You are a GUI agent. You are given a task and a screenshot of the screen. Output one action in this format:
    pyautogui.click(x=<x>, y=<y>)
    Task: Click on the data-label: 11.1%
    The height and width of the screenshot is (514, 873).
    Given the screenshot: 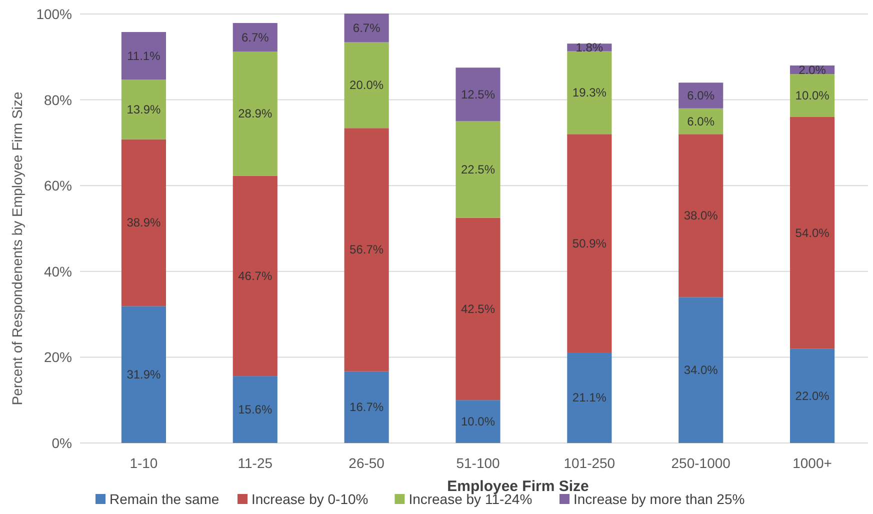 What is the action you would take?
    pyautogui.click(x=144, y=55)
    